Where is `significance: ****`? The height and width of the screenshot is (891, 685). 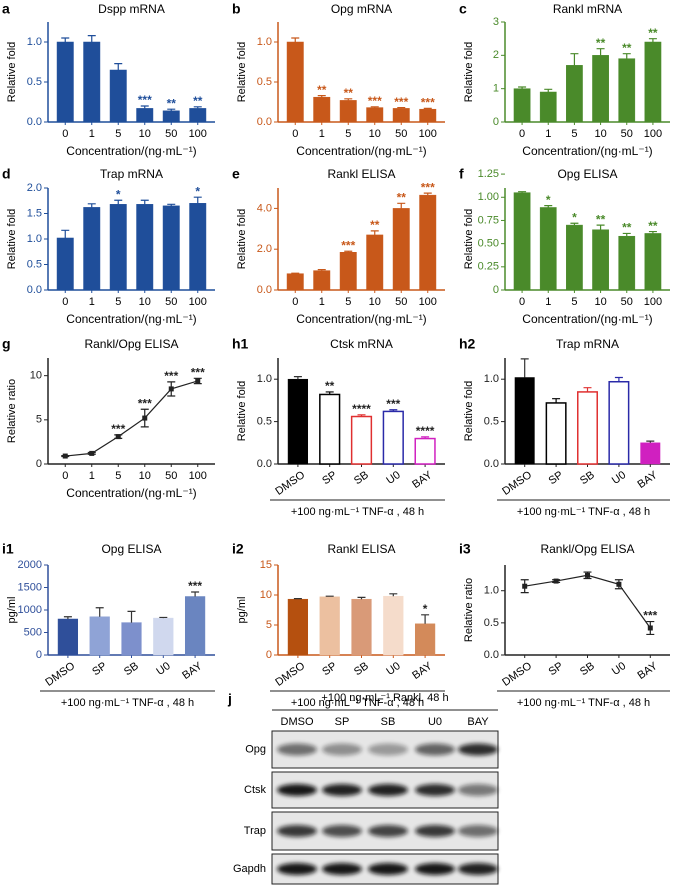
significance: **** is located at coordinates (361, 409).